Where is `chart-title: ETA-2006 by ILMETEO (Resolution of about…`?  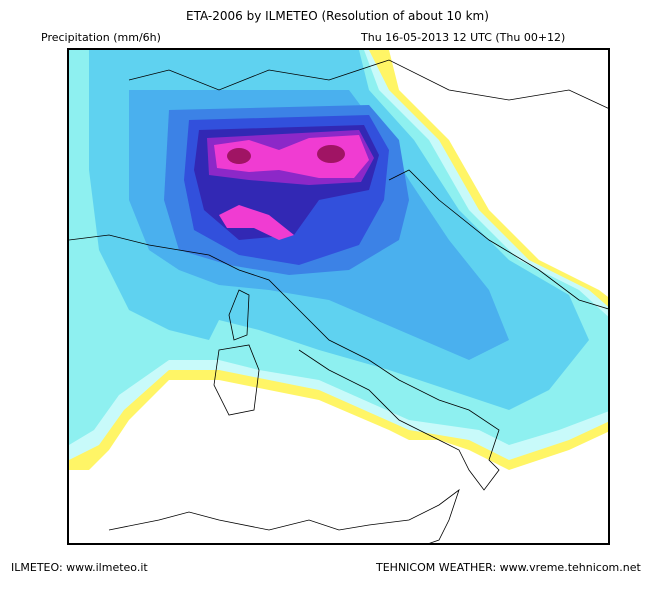
chart-title: ETA-2006 by ILMETEO (Resolution of about… is located at coordinates (337, 16).